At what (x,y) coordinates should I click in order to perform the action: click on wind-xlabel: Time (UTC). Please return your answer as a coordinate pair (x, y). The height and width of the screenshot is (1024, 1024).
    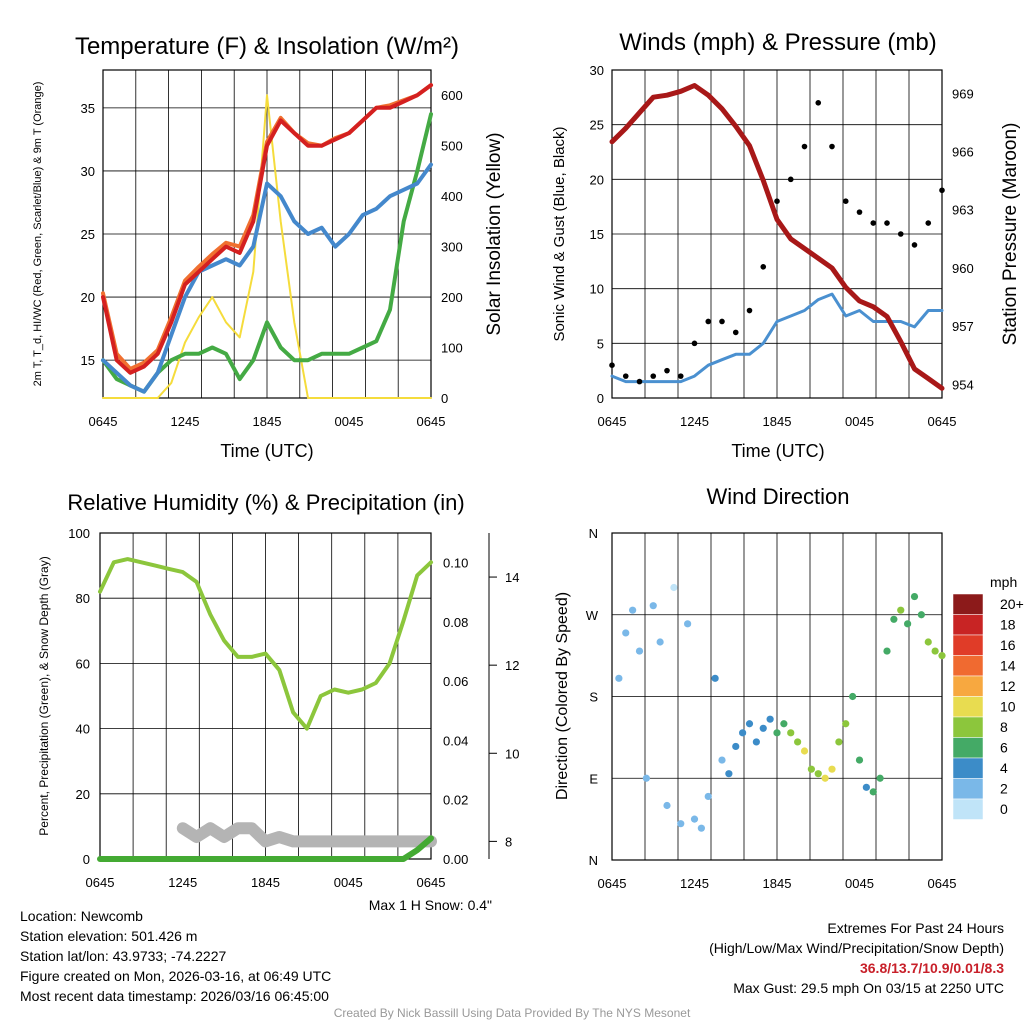
    Looking at the image, I should click on (777, 451).